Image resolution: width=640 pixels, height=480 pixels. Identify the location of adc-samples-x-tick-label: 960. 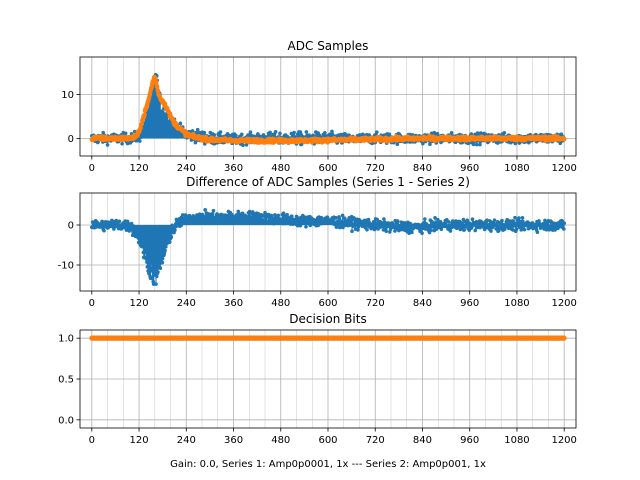
(469, 168).